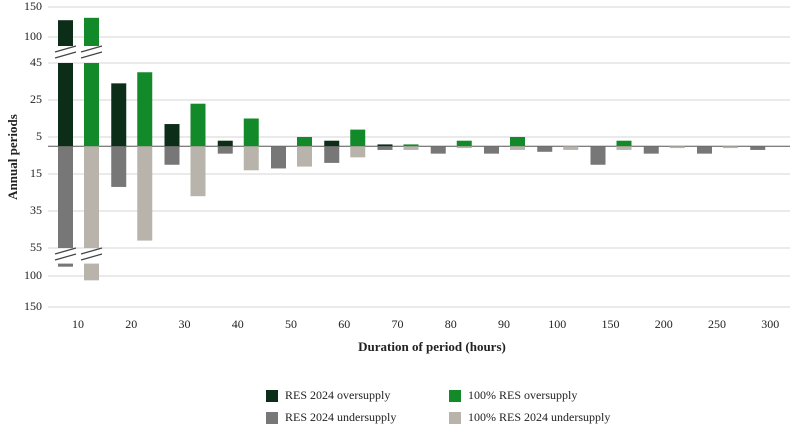 Image resolution: width=800 pixels, height=433 pixels. Describe the element at coordinates (12, 157) in the screenshot. I see `y-axis-label: Annual periods` at that location.